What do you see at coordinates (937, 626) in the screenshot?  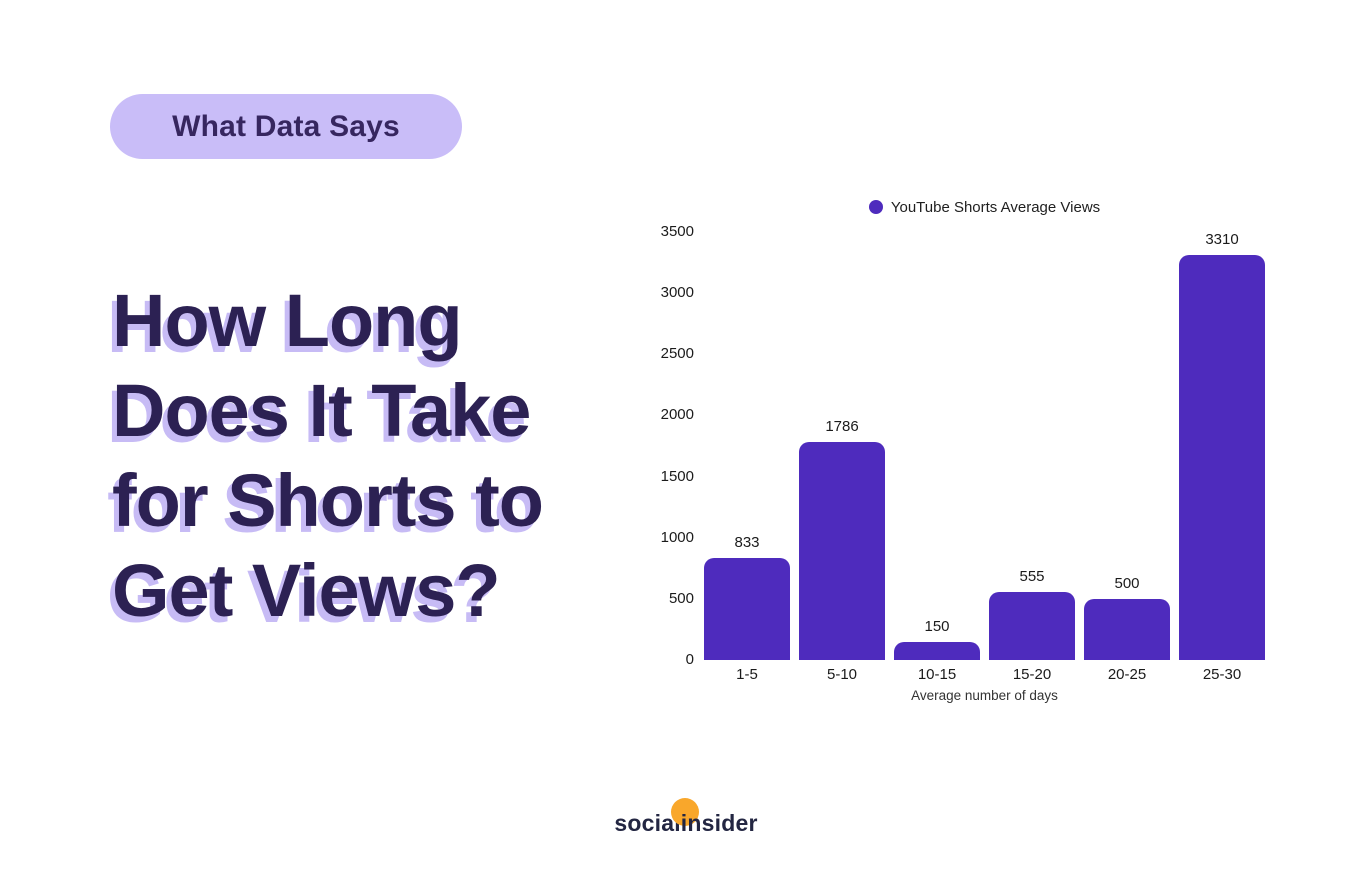 I see `bar-value-label: 150` at bounding box center [937, 626].